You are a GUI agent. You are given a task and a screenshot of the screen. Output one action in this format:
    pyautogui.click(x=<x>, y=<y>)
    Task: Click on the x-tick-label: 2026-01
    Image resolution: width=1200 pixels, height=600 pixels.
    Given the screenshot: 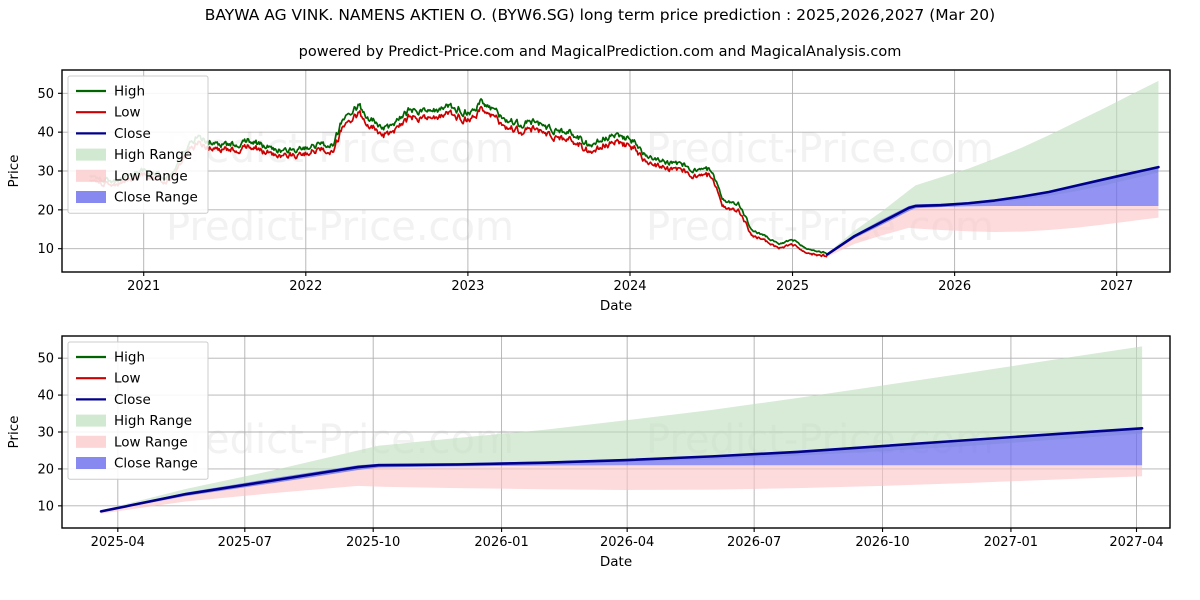 What is the action you would take?
    pyautogui.click(x=501, y=542)
    